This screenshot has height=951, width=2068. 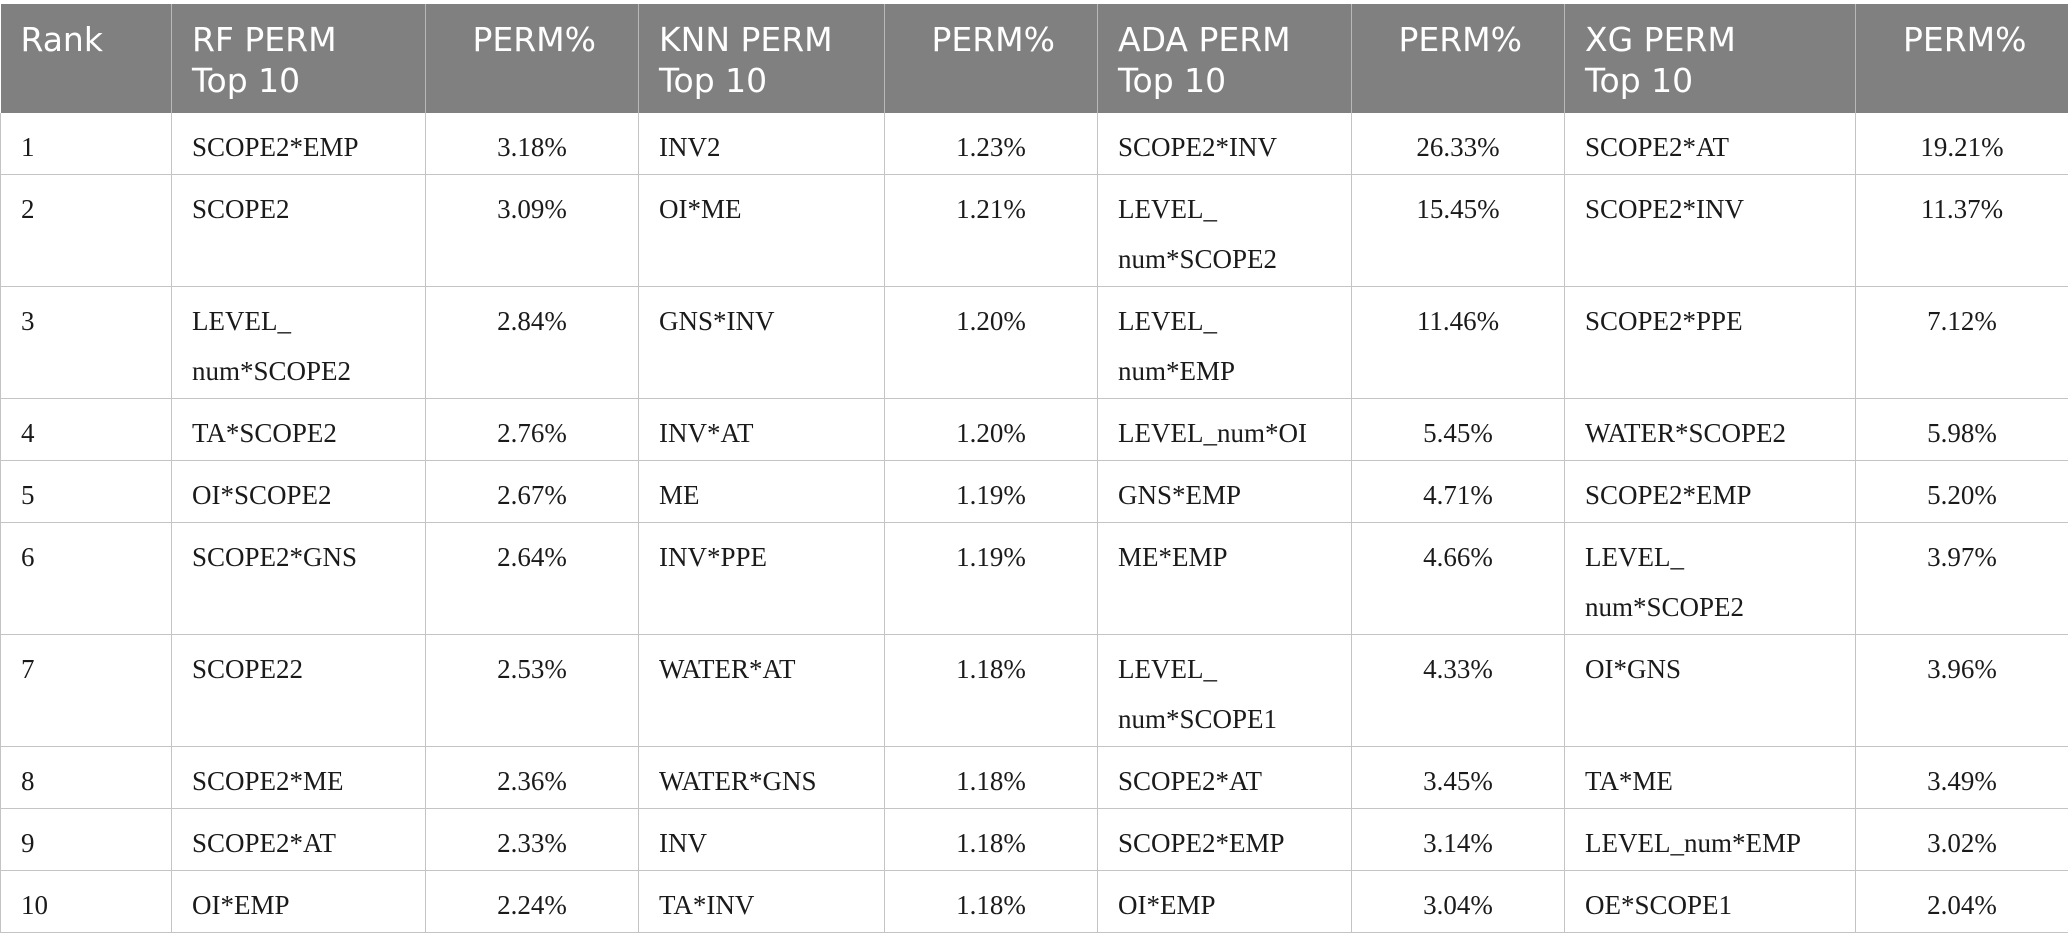 What do you see at coordinates (86, 578) in the screenshot?
I see `rank-cell: 6` at bounding box center [86, 578].